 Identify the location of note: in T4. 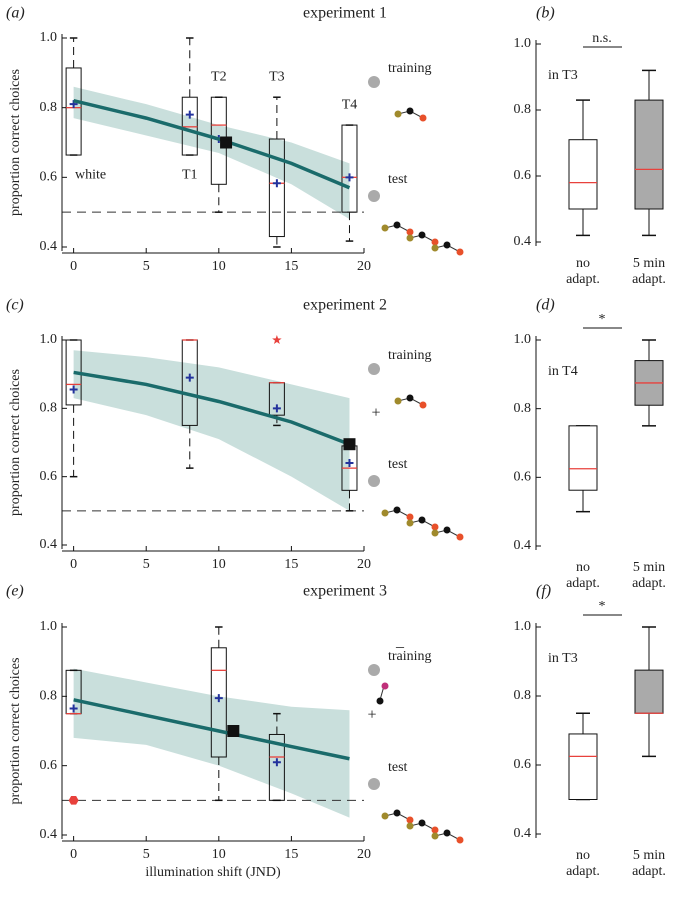
(563, 371).